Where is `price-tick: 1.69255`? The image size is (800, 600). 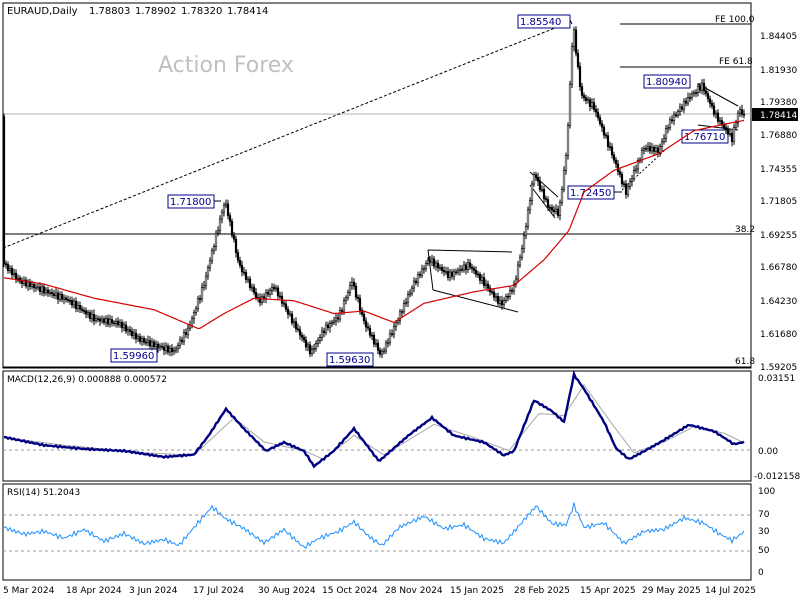
price-tick: 1.69255 is located at coordinates (778, 236).